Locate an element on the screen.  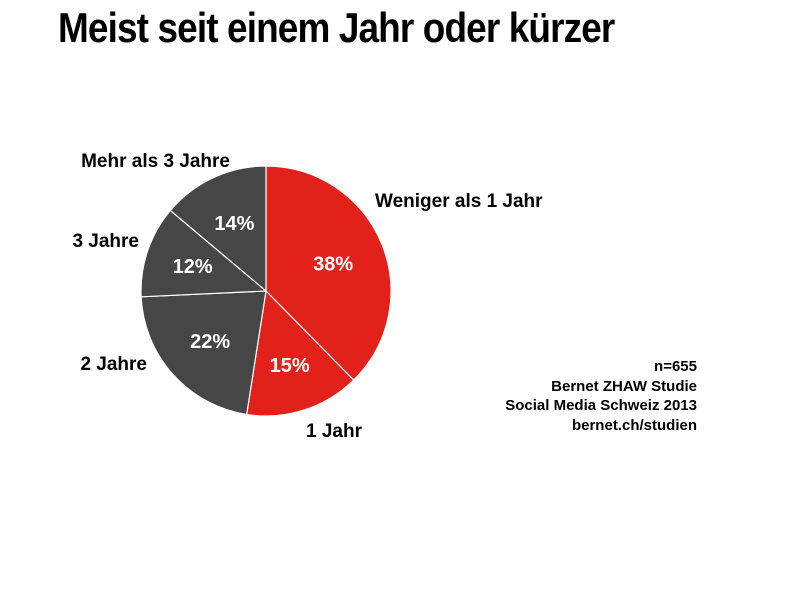
percentage-labels: 38% 15% 22% 12%14% is located at coordinates (263, 295).